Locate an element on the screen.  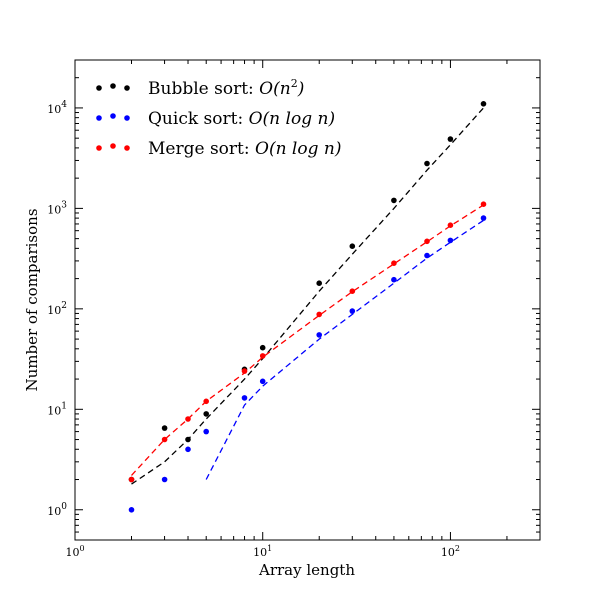
y-tick-label: 10² is located at coordinates (57, 309).